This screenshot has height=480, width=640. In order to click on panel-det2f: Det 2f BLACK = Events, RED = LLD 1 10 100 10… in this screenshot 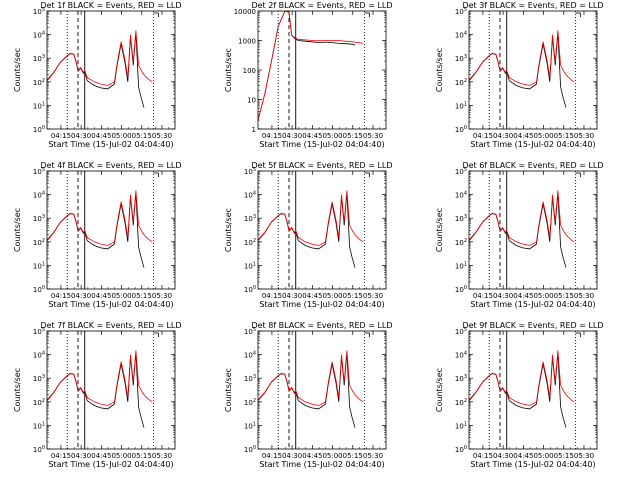, I will do `click(308, 75)`.